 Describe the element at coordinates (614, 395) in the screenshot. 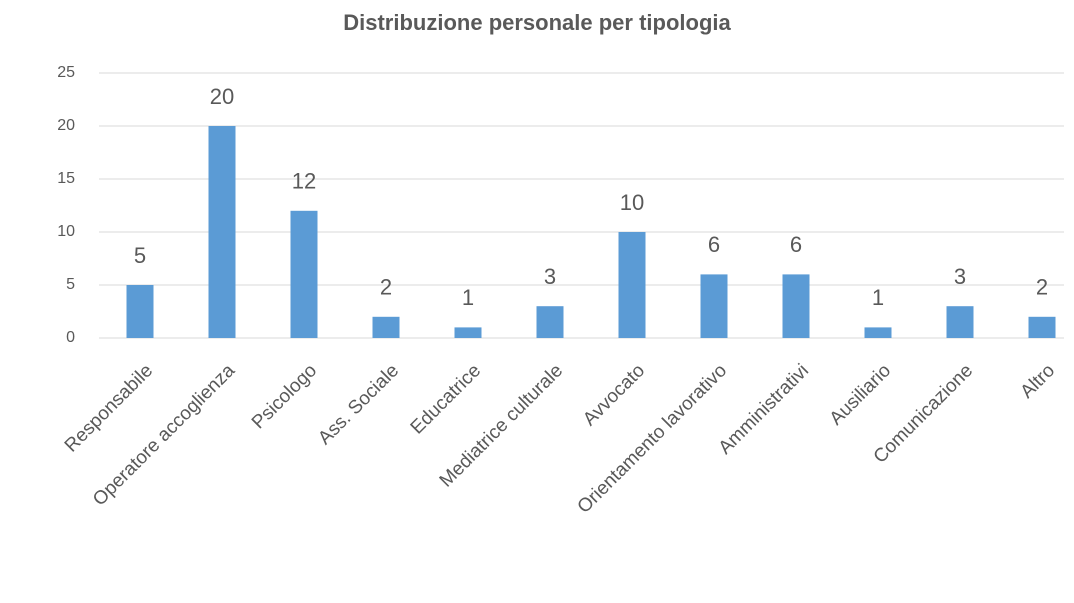

I see `x-tick-label: Avvocato` at that location.